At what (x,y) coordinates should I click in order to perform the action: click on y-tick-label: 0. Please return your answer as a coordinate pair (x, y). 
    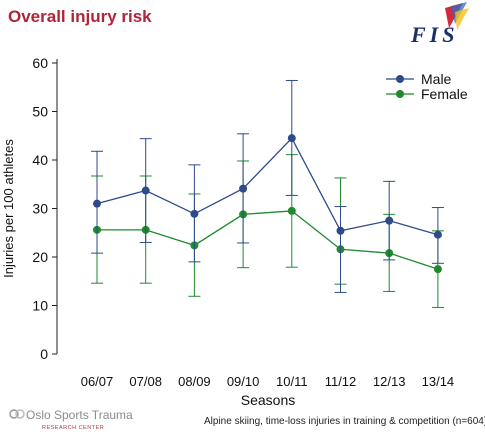
    Looking at the image, I should click on (44, 354).